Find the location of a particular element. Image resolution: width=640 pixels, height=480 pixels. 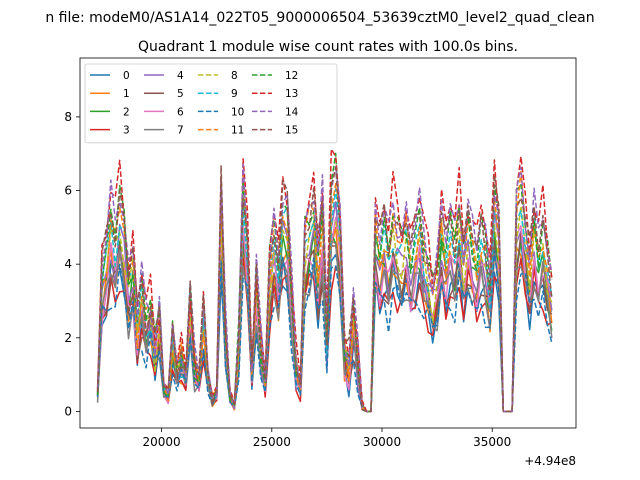

legend-box is located at coordinates (211, 103).